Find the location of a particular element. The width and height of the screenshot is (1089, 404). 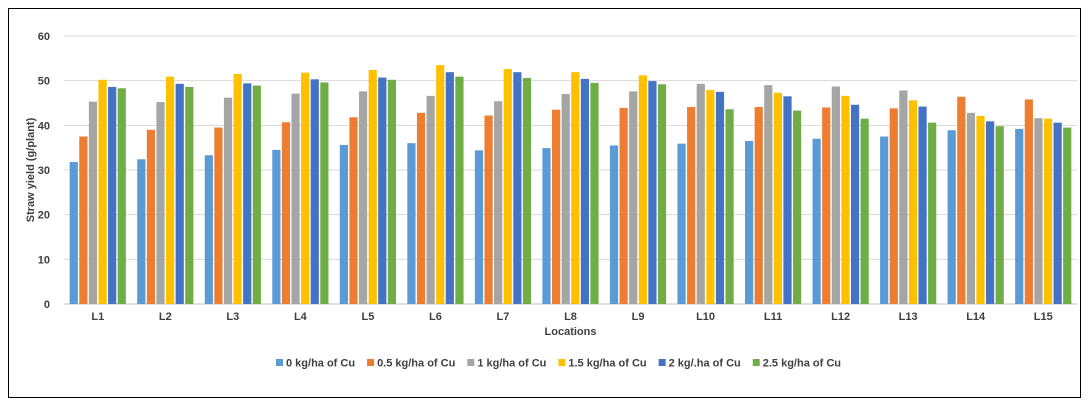

x-tick-label: L10 is located at coordinates (705, 317).